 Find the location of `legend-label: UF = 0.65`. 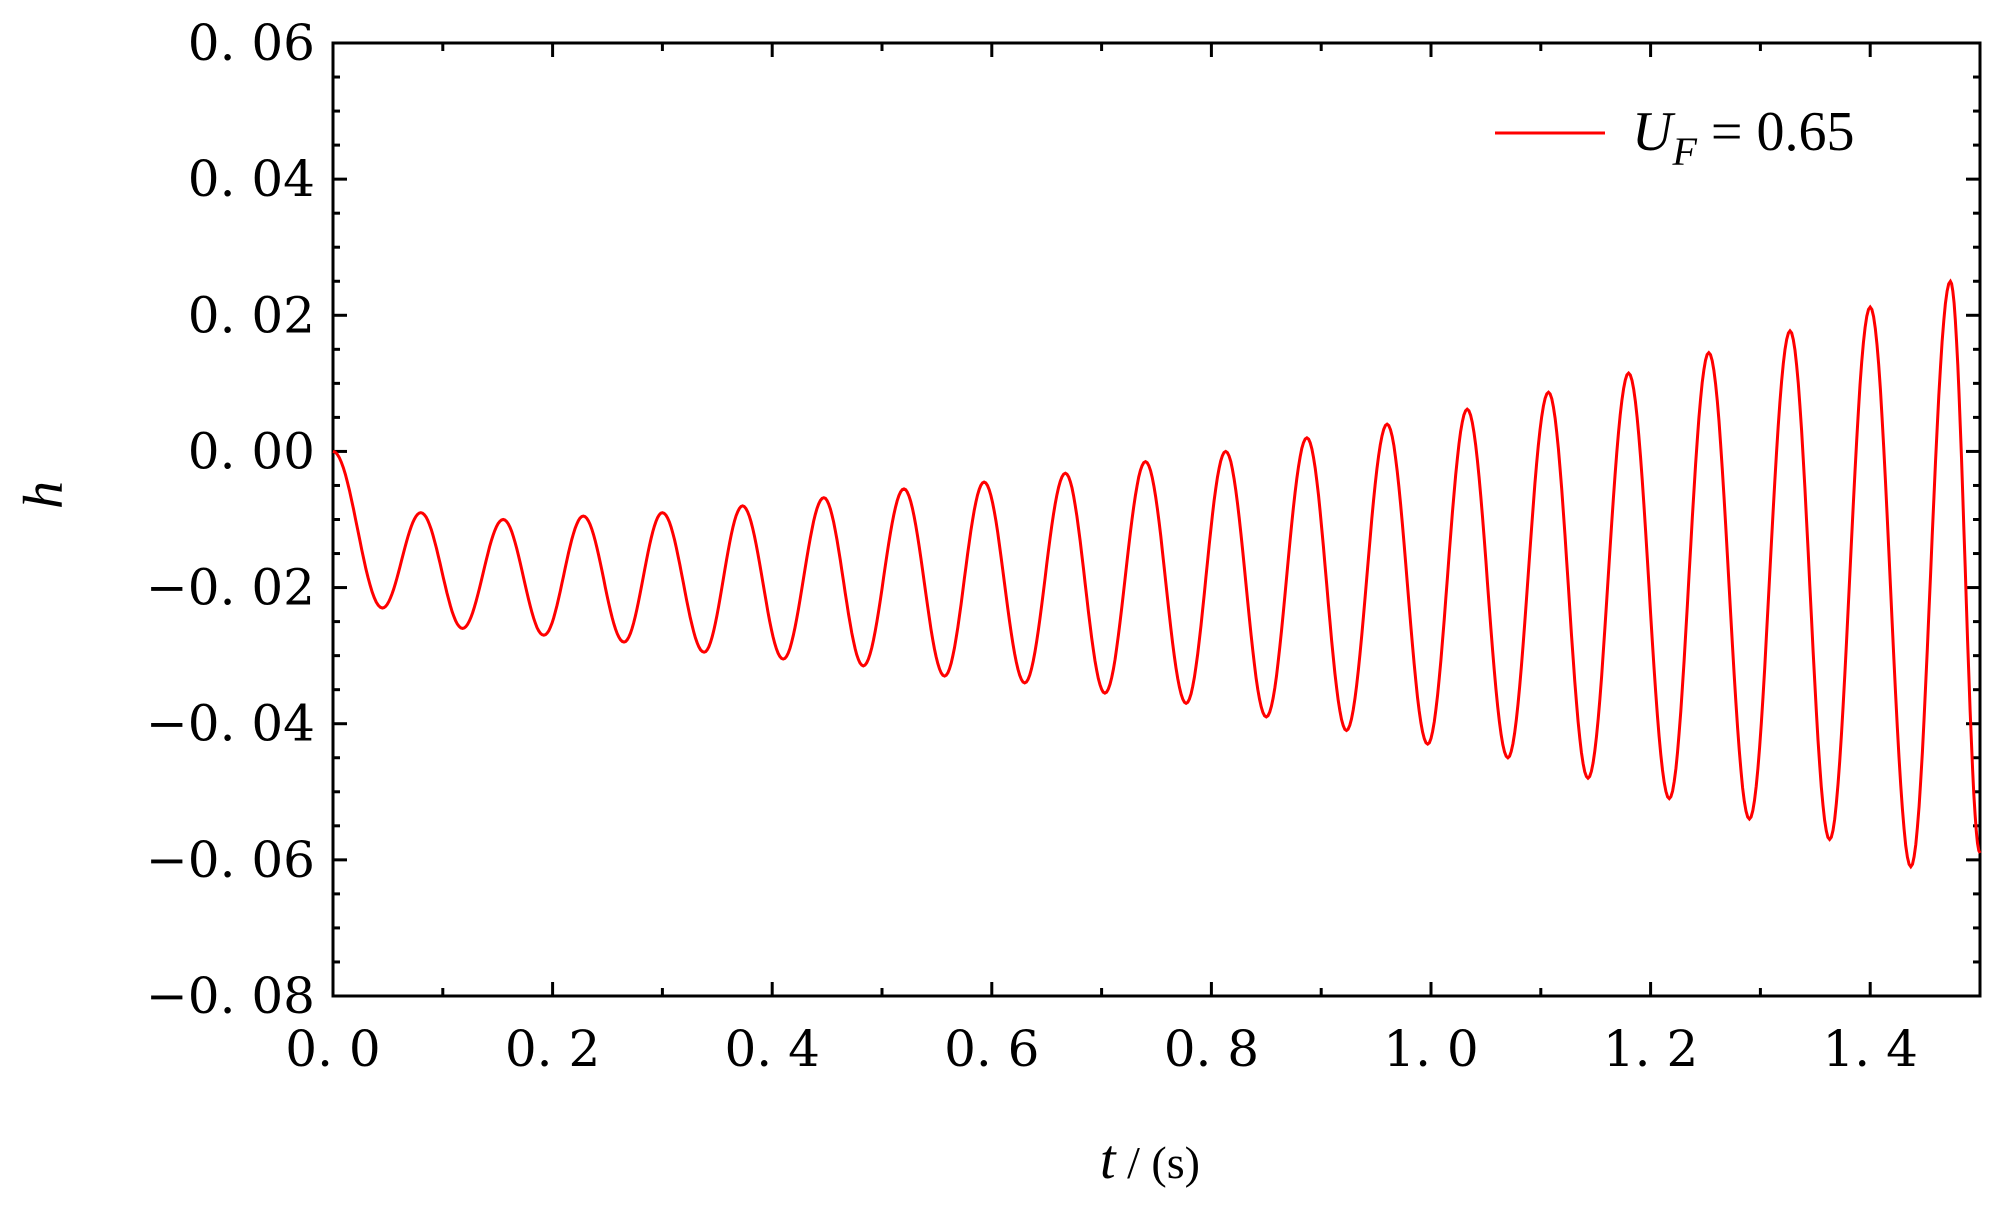

legend-label: UF = 0.65 is located at coordinates (1743, 137).